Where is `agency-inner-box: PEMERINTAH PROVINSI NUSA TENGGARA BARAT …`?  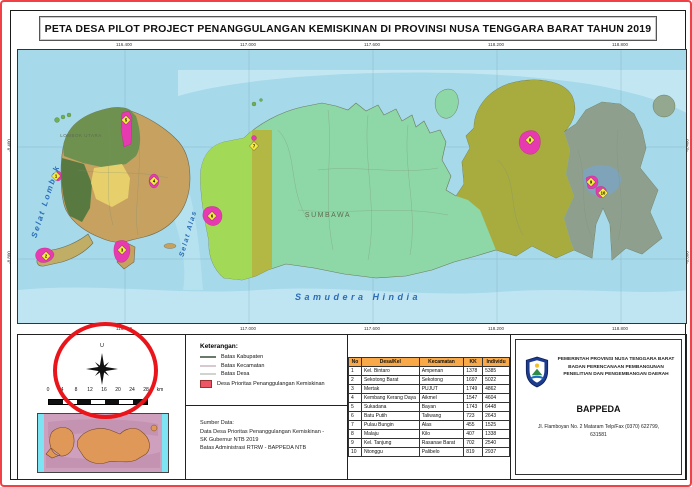 agency-inner-box: PEMERINTAH PROVINSI NUSA TENGGARA BARAT … is located at coordinates (598, 407).